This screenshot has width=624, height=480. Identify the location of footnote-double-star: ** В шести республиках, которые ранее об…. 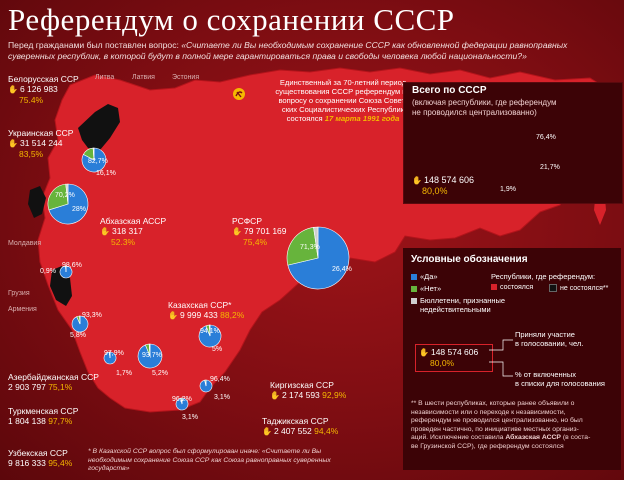
(501, 425).